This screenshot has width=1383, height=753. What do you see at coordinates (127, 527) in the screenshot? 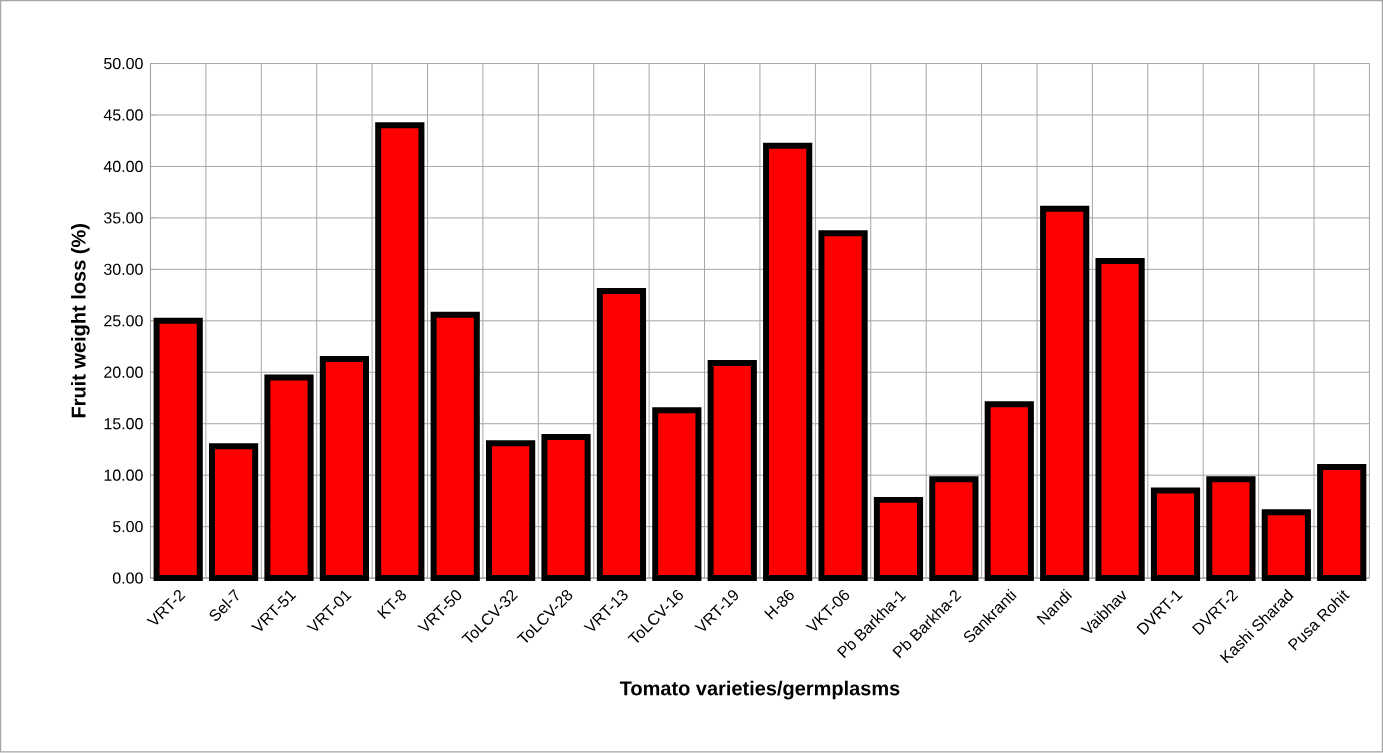
I see `y-tick-label: 5.00` at bounding box center [127, 527].